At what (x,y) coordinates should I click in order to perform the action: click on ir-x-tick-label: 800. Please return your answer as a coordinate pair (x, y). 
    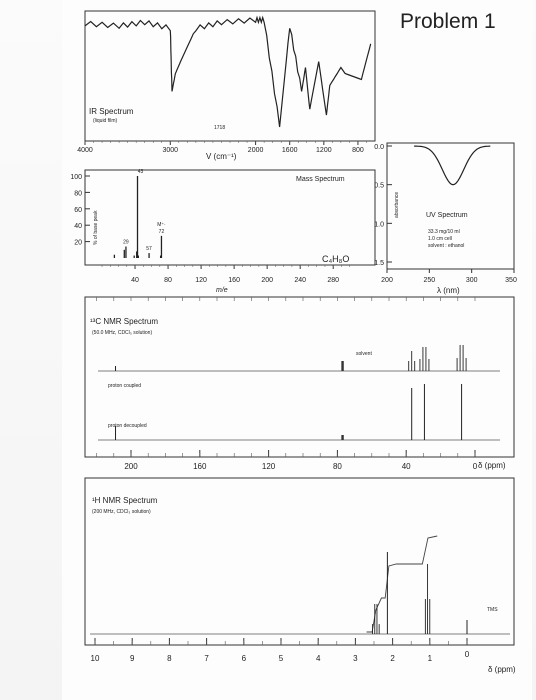
    Looking at the image, I should click on (358, 150).